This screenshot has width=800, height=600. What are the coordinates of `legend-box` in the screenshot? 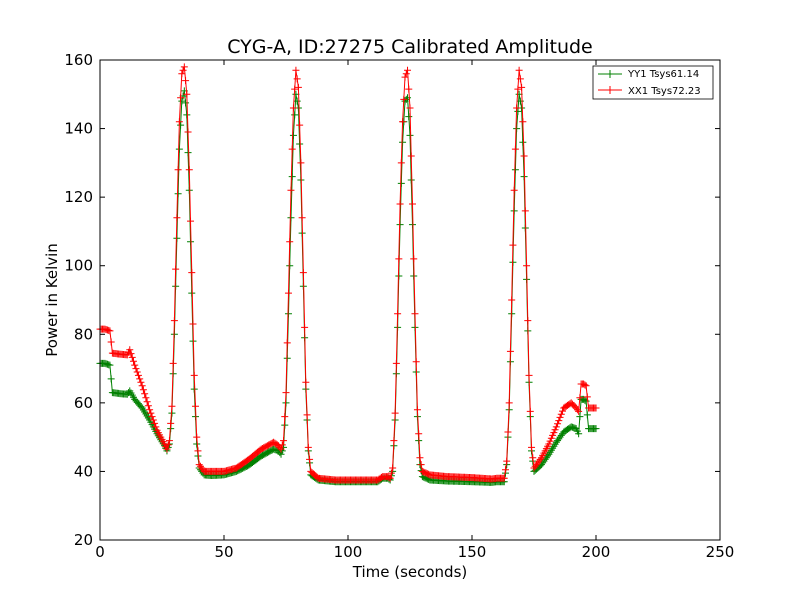 It's located at (653, 82).